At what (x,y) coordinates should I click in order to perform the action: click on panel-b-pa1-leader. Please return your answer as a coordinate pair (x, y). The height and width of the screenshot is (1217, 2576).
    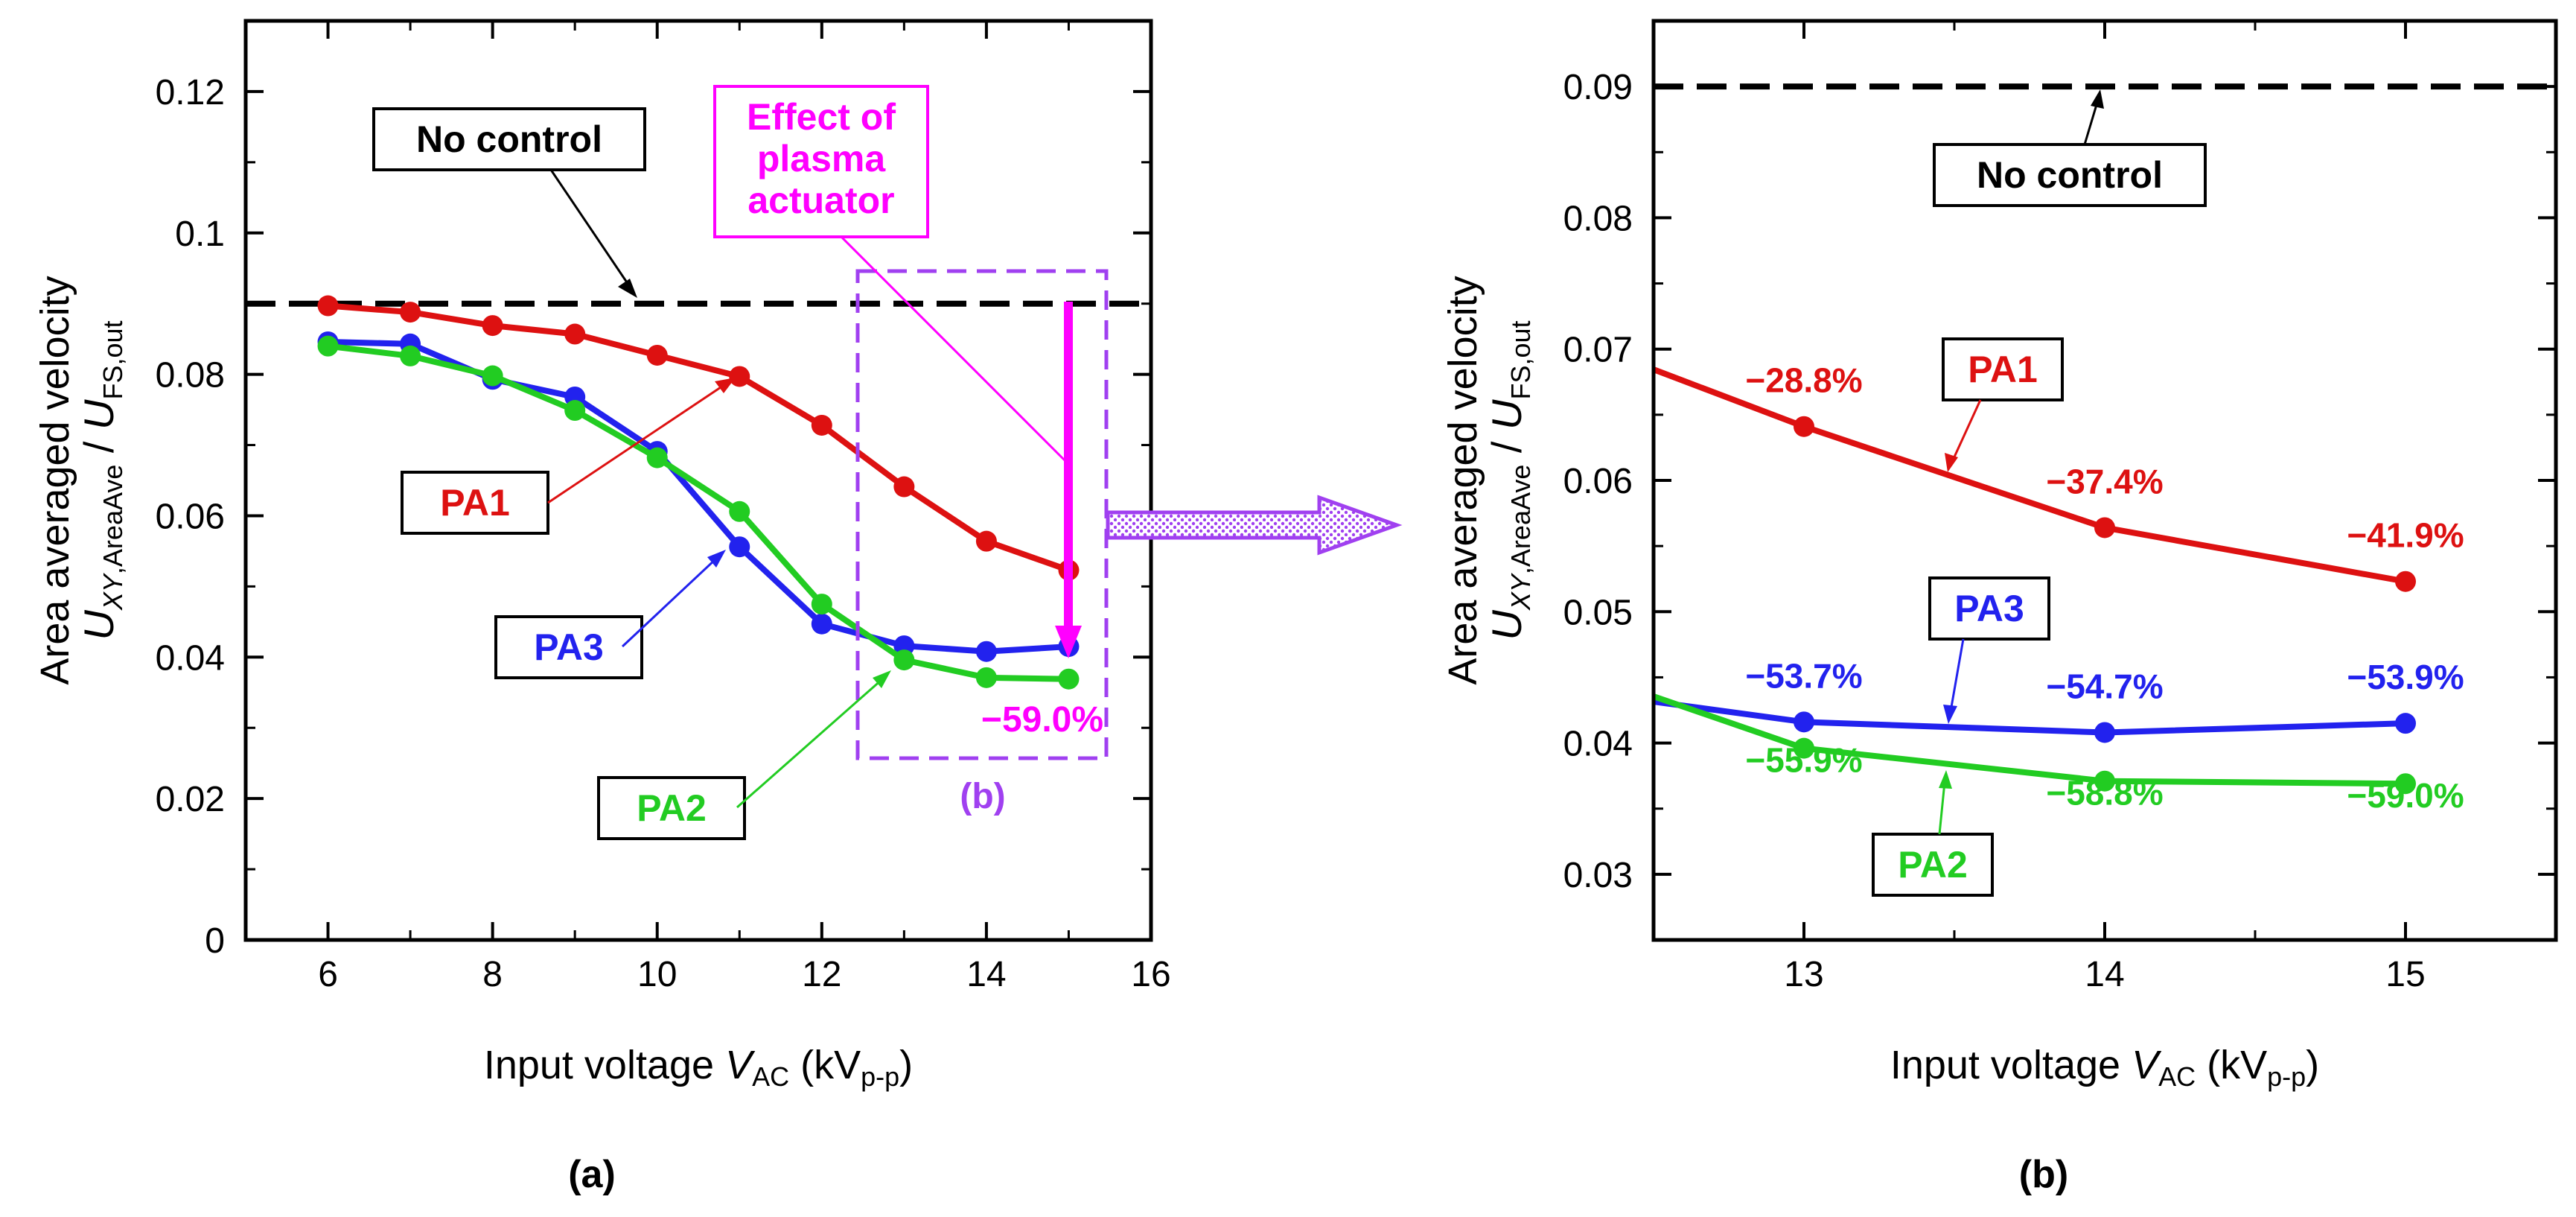
    Looking at the image, I should click on (1966, 431).